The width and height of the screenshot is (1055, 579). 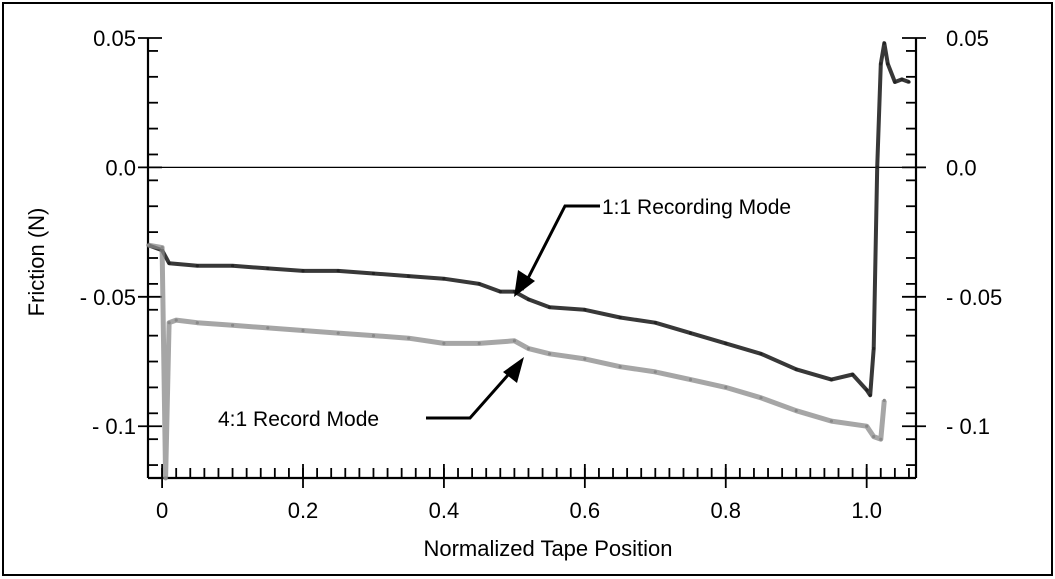 I want to click on annotation-label-1to1: 1:1 Recording Mode, so click(x=696, y=207).